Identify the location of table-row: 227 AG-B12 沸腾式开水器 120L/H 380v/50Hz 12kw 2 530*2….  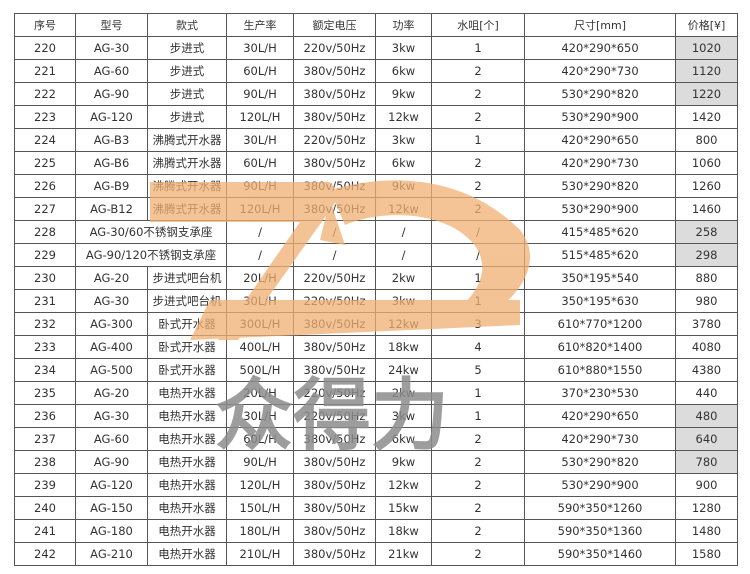
(376, 209).